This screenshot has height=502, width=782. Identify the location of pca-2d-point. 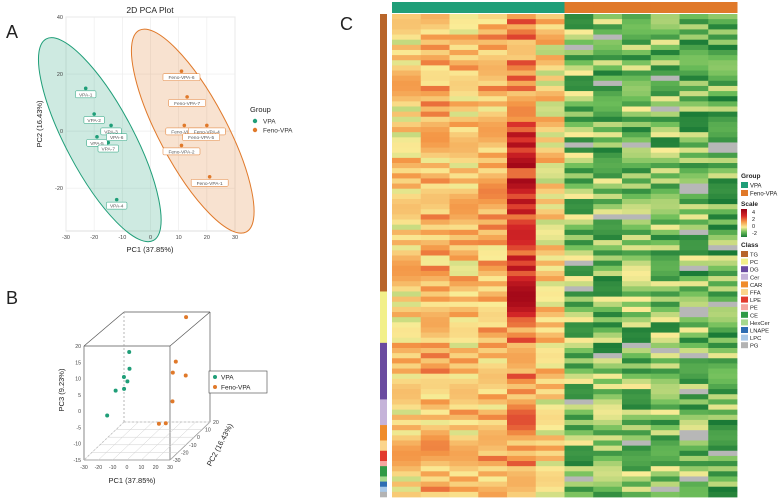
(97, 137).